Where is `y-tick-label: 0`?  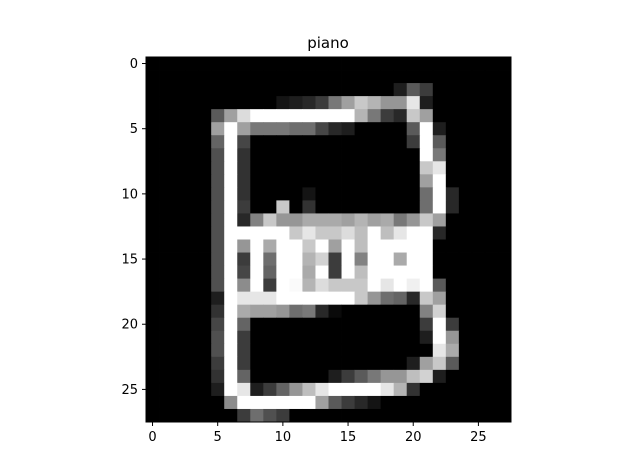
y-tick-label: 0 is located at coordinates (134, 64).